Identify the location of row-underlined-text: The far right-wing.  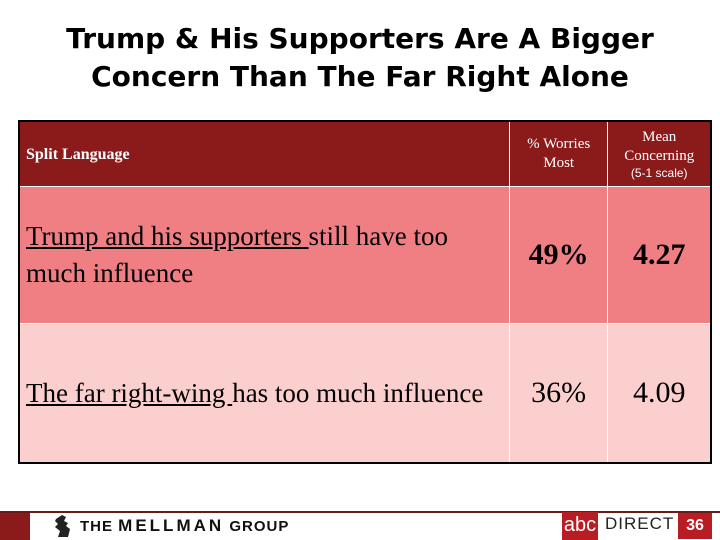
(129, 392).